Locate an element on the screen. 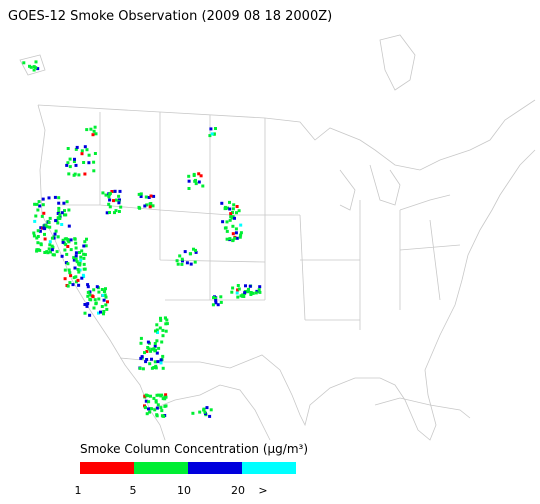  legend-tick-label: 5 is located at coordinates (133, 490).